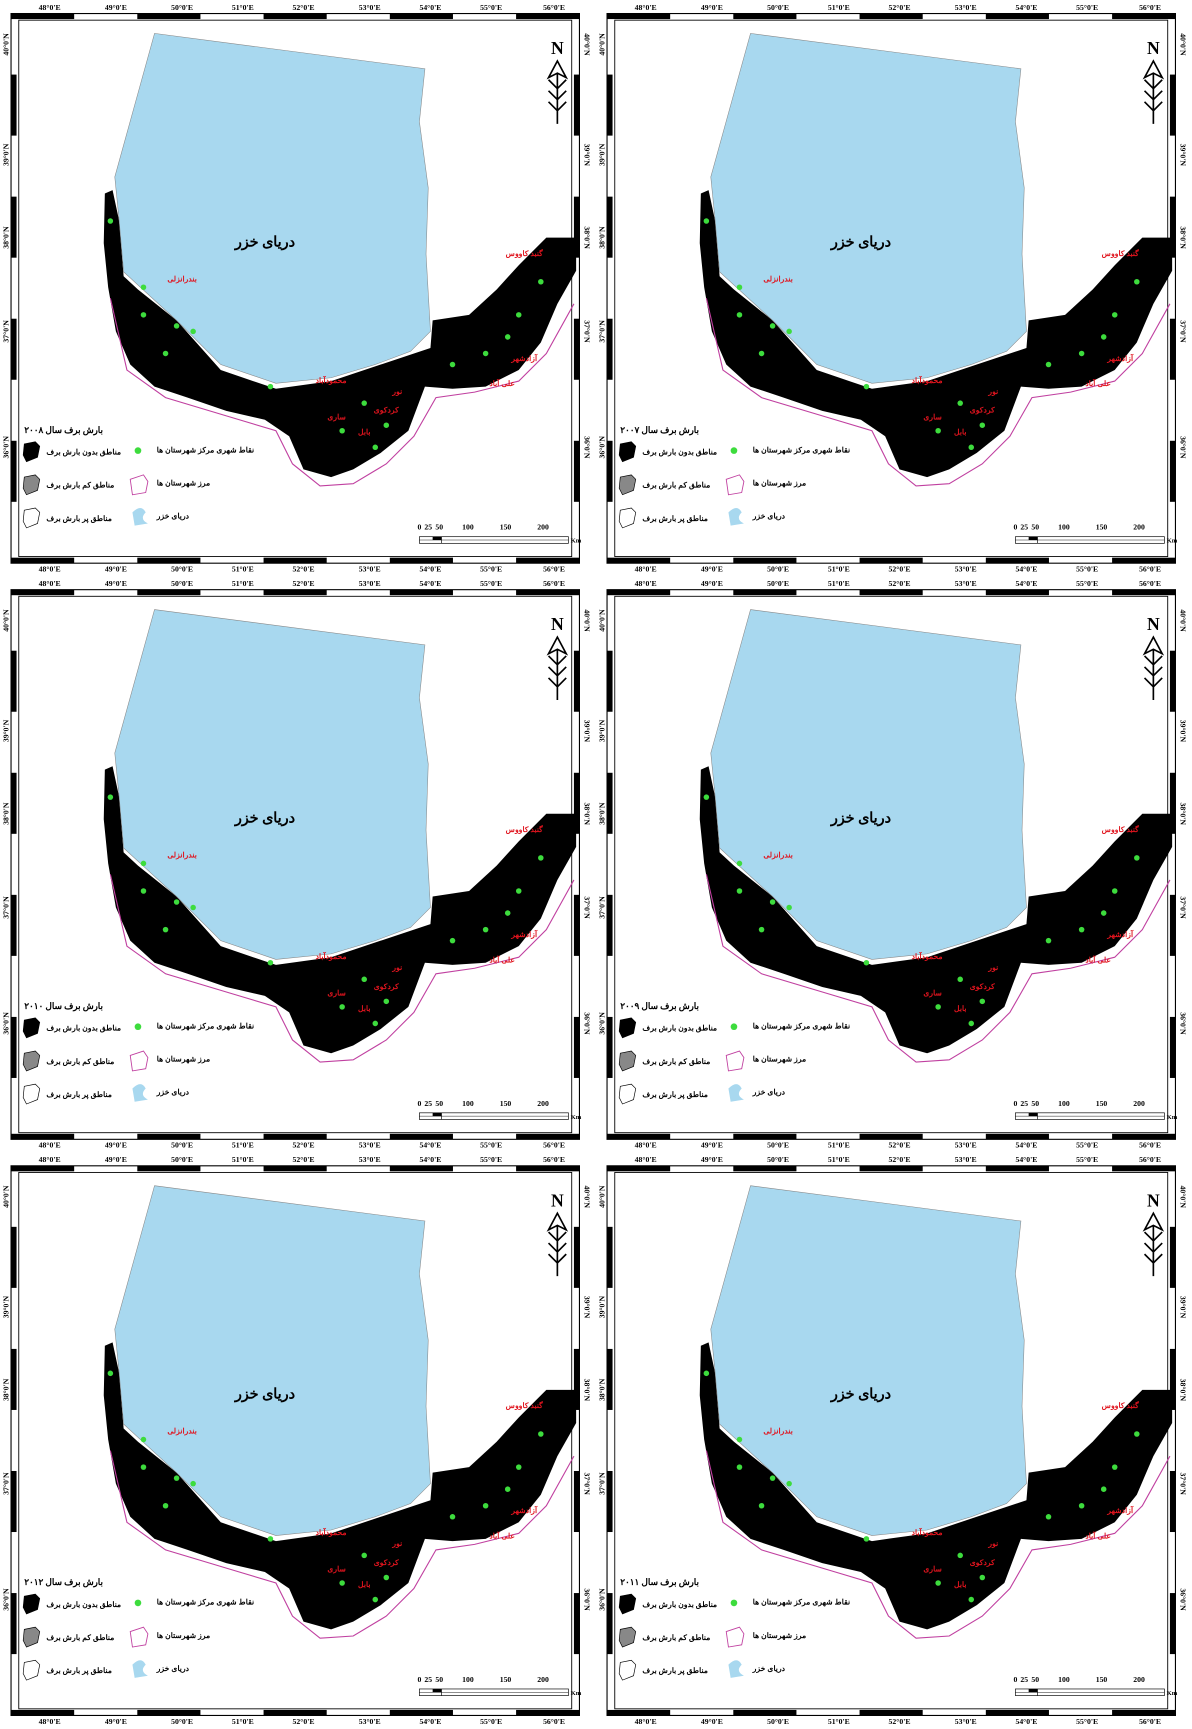 Image resolution: width=1192 pixels, height=1729 pixels. I want to click on city-label: بابل, so click(364, 432).